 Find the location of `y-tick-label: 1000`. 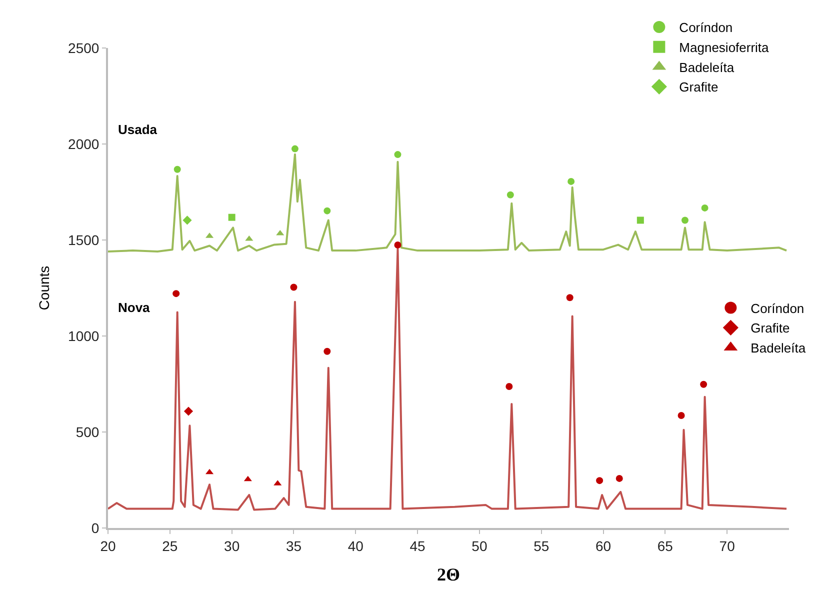

y-tick-label: 1000 is located at coordinates (84, 336).